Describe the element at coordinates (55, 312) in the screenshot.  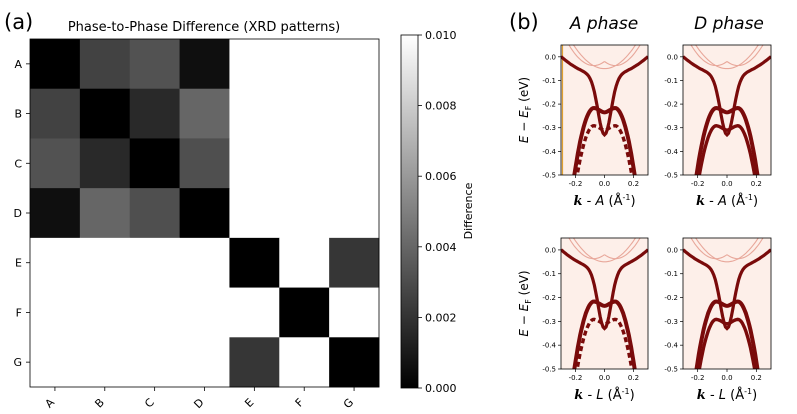
I see `heatmap-cell-F-A` at that location.